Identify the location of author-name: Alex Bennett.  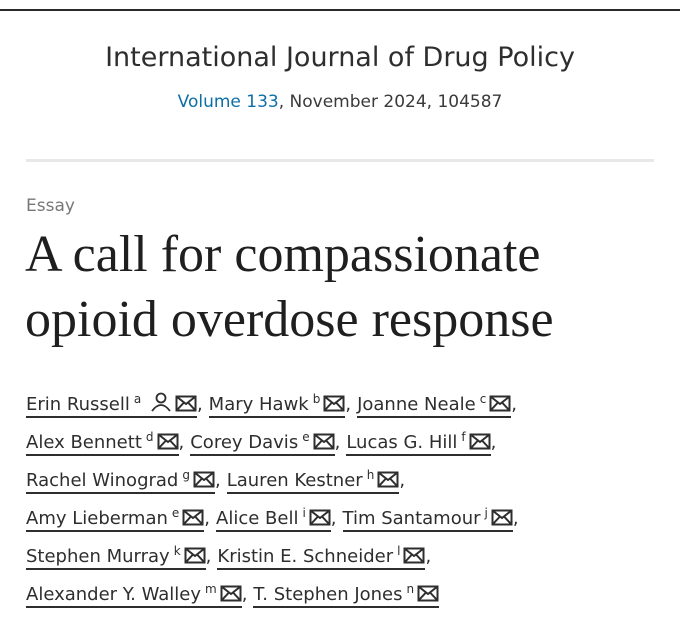
(84, 442).